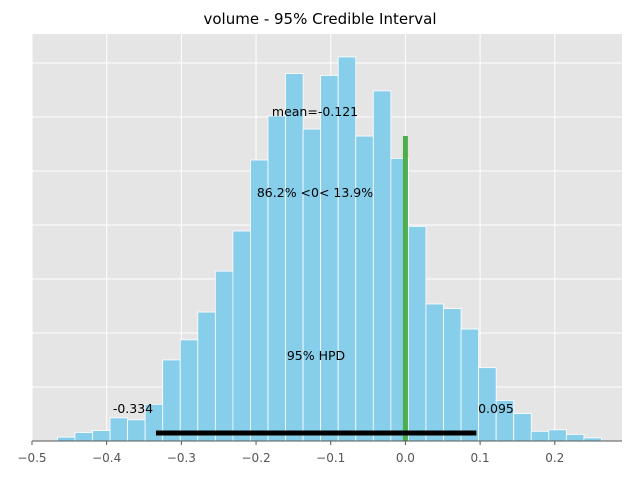  Describe the element at coordinates (330, 458) in the screenshot. I see `x-tick-label: −0.1` at that location.